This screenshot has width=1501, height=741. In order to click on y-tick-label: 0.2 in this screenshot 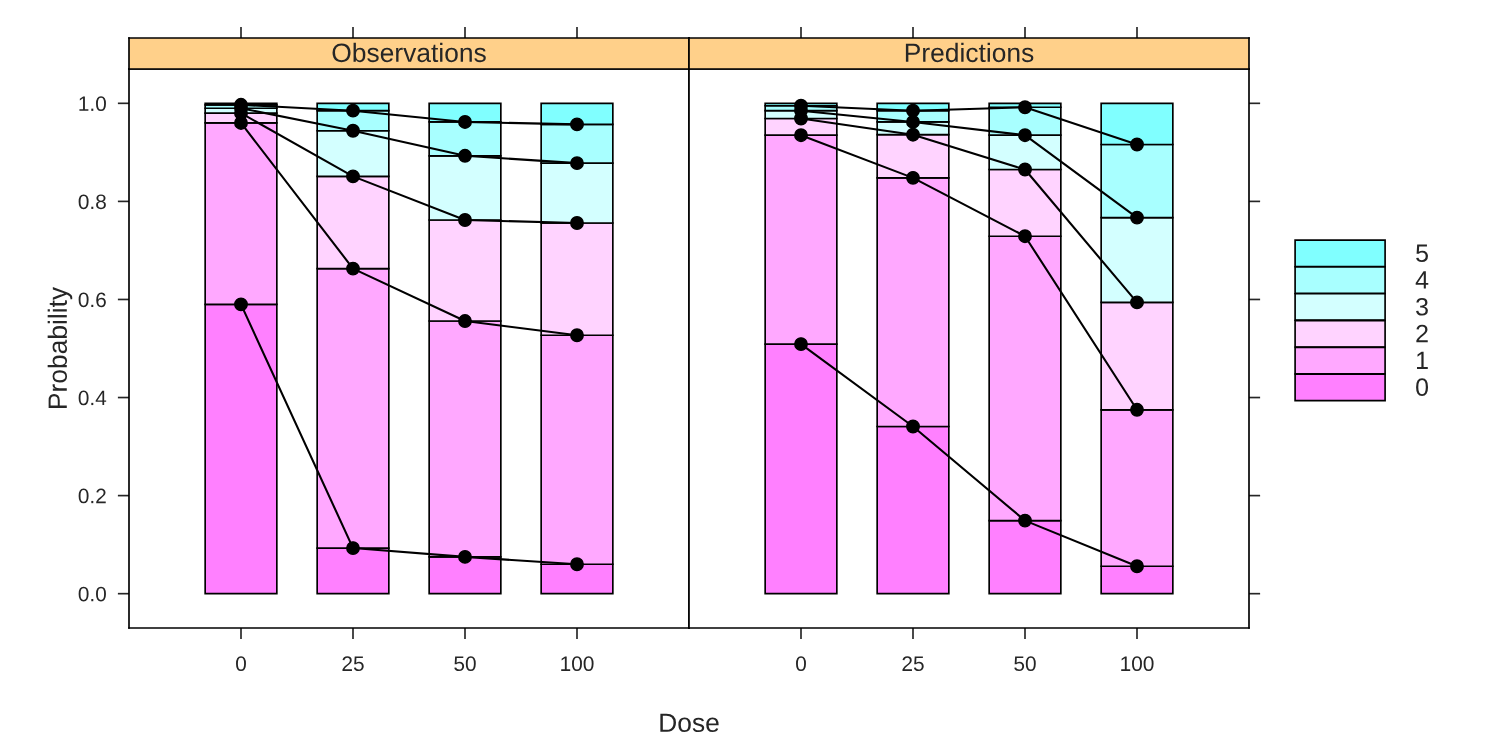, I will do `click(92, 496)`.